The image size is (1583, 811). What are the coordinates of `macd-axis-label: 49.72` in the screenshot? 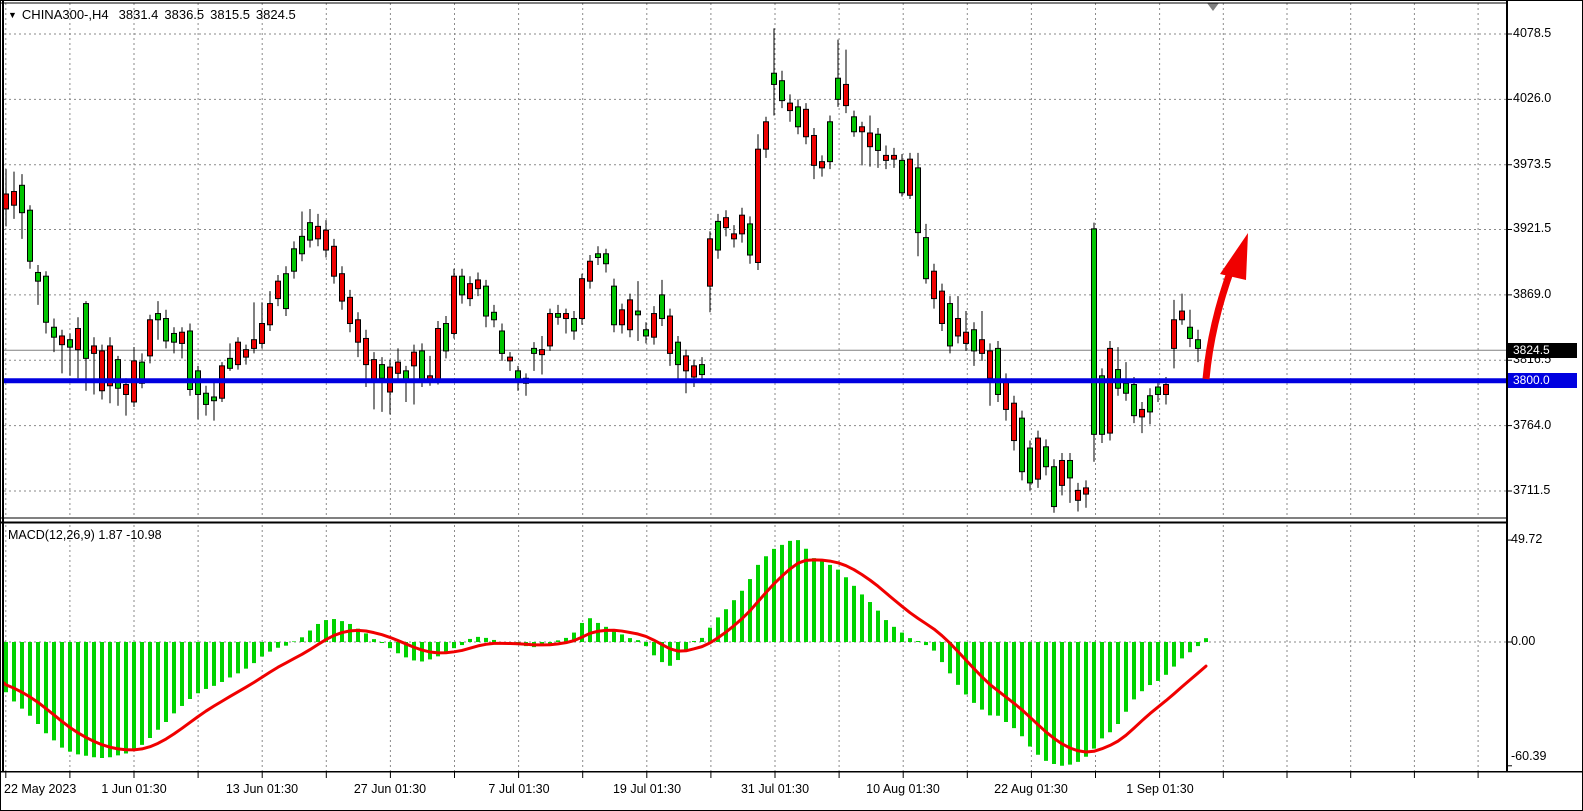 It's located at (1527, 539).